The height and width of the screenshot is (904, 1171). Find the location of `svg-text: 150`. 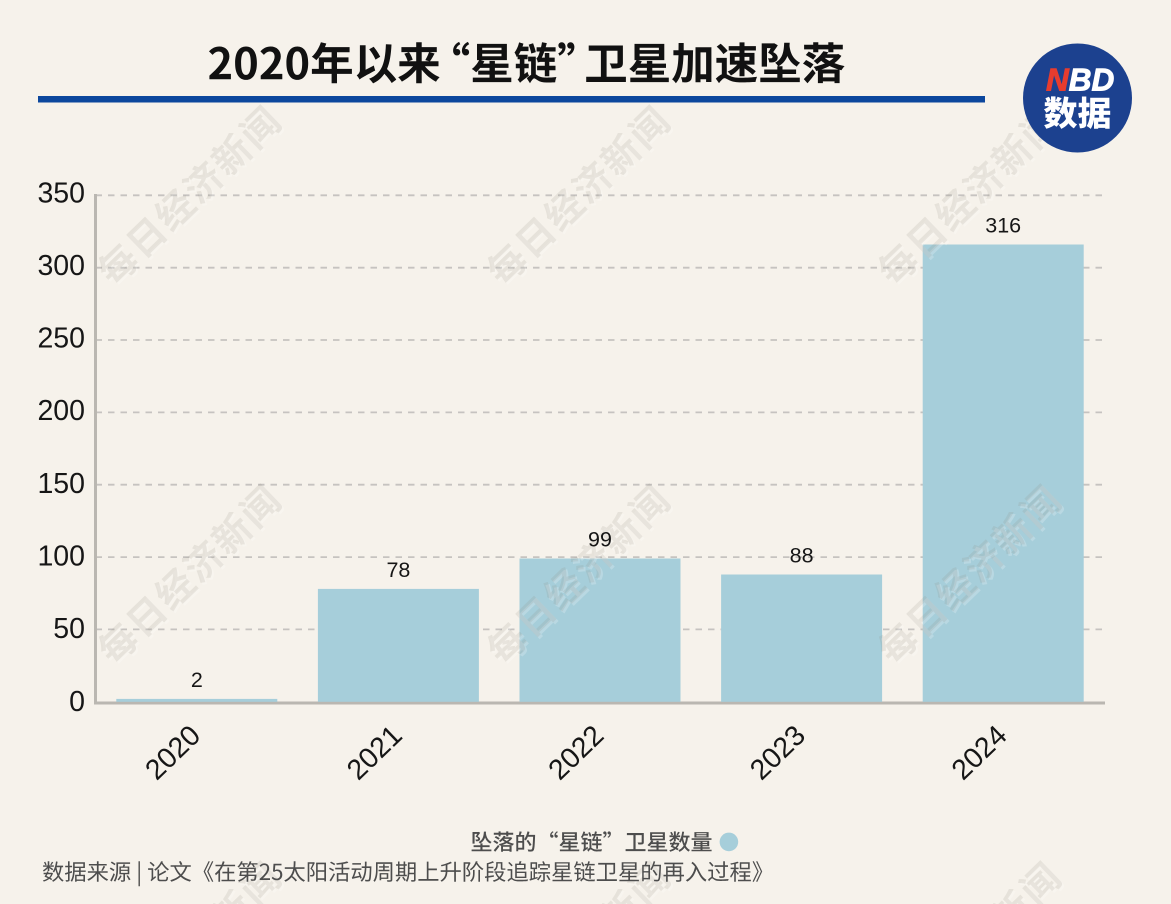

svg-text: 150 is located at coordinates (61, 484).